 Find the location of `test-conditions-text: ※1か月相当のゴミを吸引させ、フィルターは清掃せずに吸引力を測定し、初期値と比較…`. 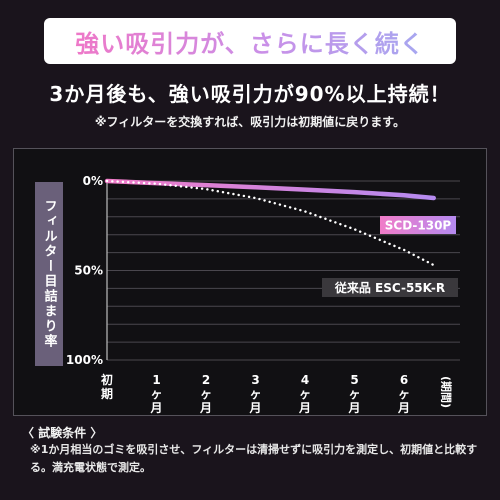

test-conditions-text: ※1か月相当のゴミを吸引させ、フィルターは清掃せずに吸引力を測定し、初期値と比較… is located at coordinates (254, 458).